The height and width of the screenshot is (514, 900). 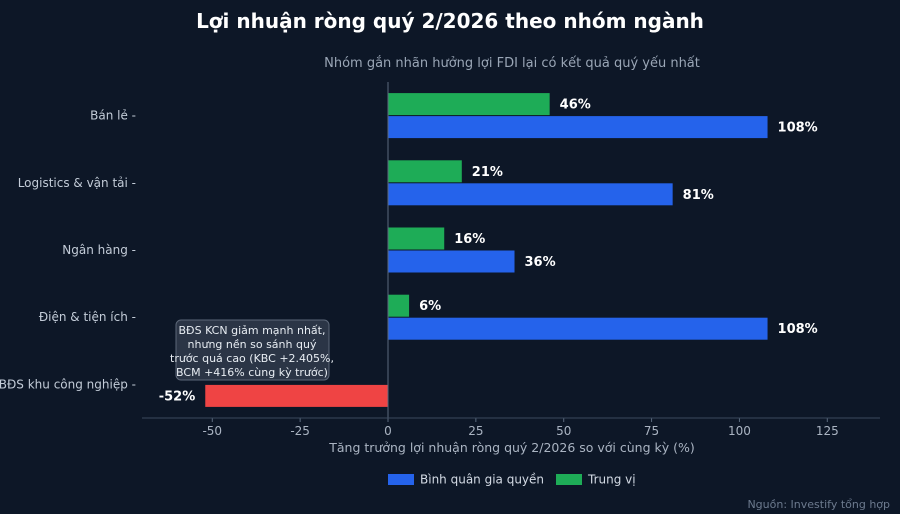 What do you see at coordinates (177, 396) in the screenshot?
I see `data-label: -52%` at bounding box center [177, 396].